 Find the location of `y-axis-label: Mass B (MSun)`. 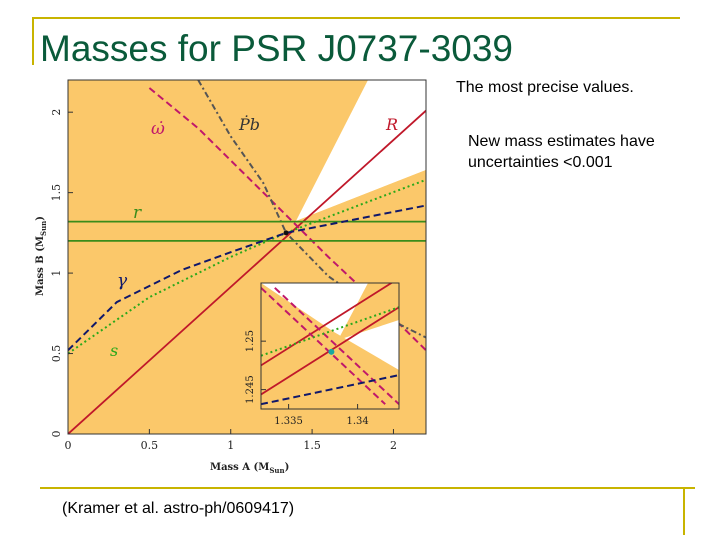

y-axis-label: Mass B (MSun) is located at coordinates (41, 256).